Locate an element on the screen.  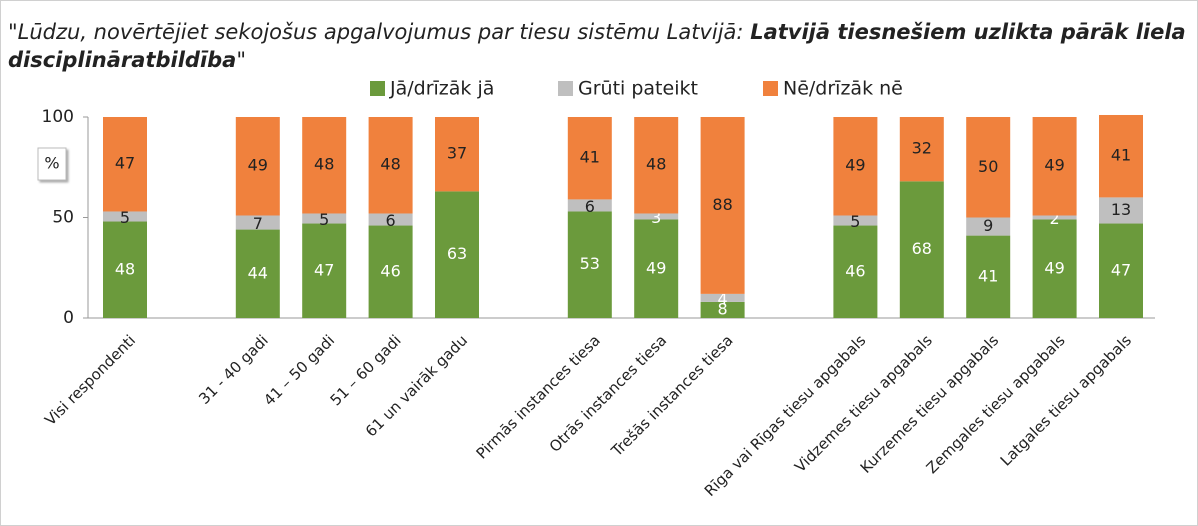
data-label: 50 is located at coordinates (988, 166).